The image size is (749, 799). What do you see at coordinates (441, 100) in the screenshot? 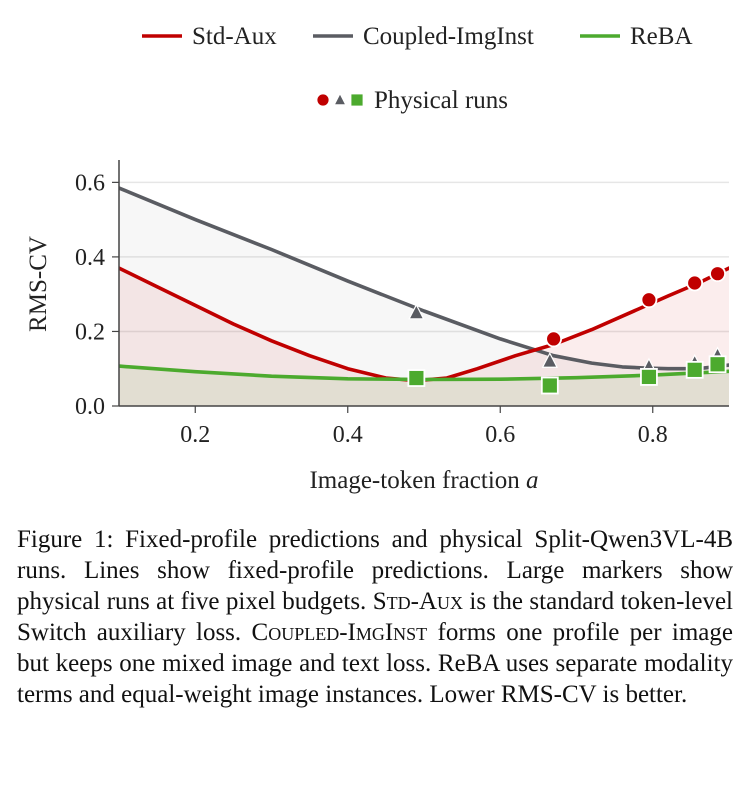
I see `legend-label-physical: Physical runs` at bounding box center [441, 100].